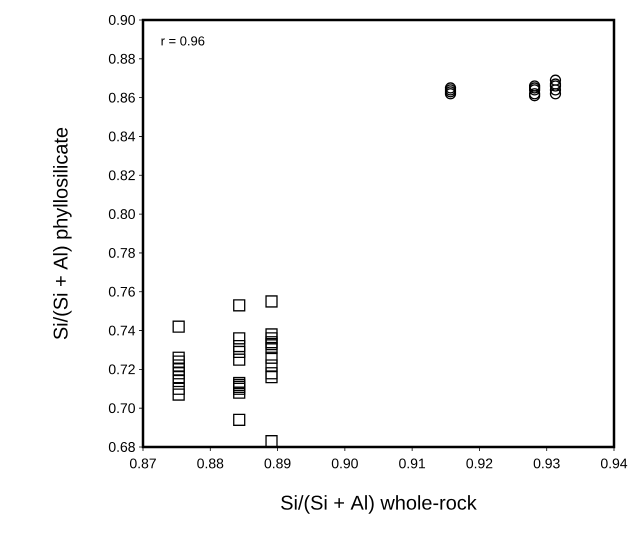 Image resolution: width=633 pixels, height=540 pixels. What do you see at coordinates (121, 408) in the screenshot?
I see `y-tick-label: 0.70` at bounding box center [121, 408].